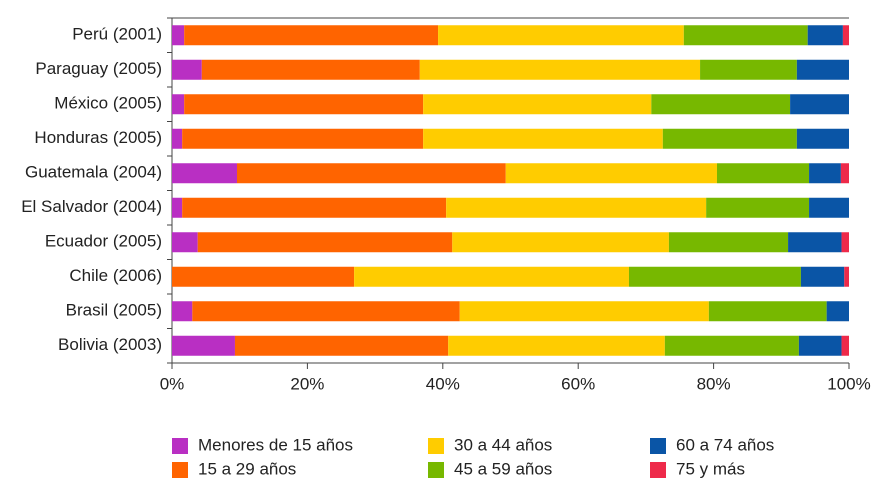 The image size is (875, 487). What do you see at coordinates (247, 468) in the screenshot?
I see `legend-label: 15 a 29 años` at bounding box center [247, 468].